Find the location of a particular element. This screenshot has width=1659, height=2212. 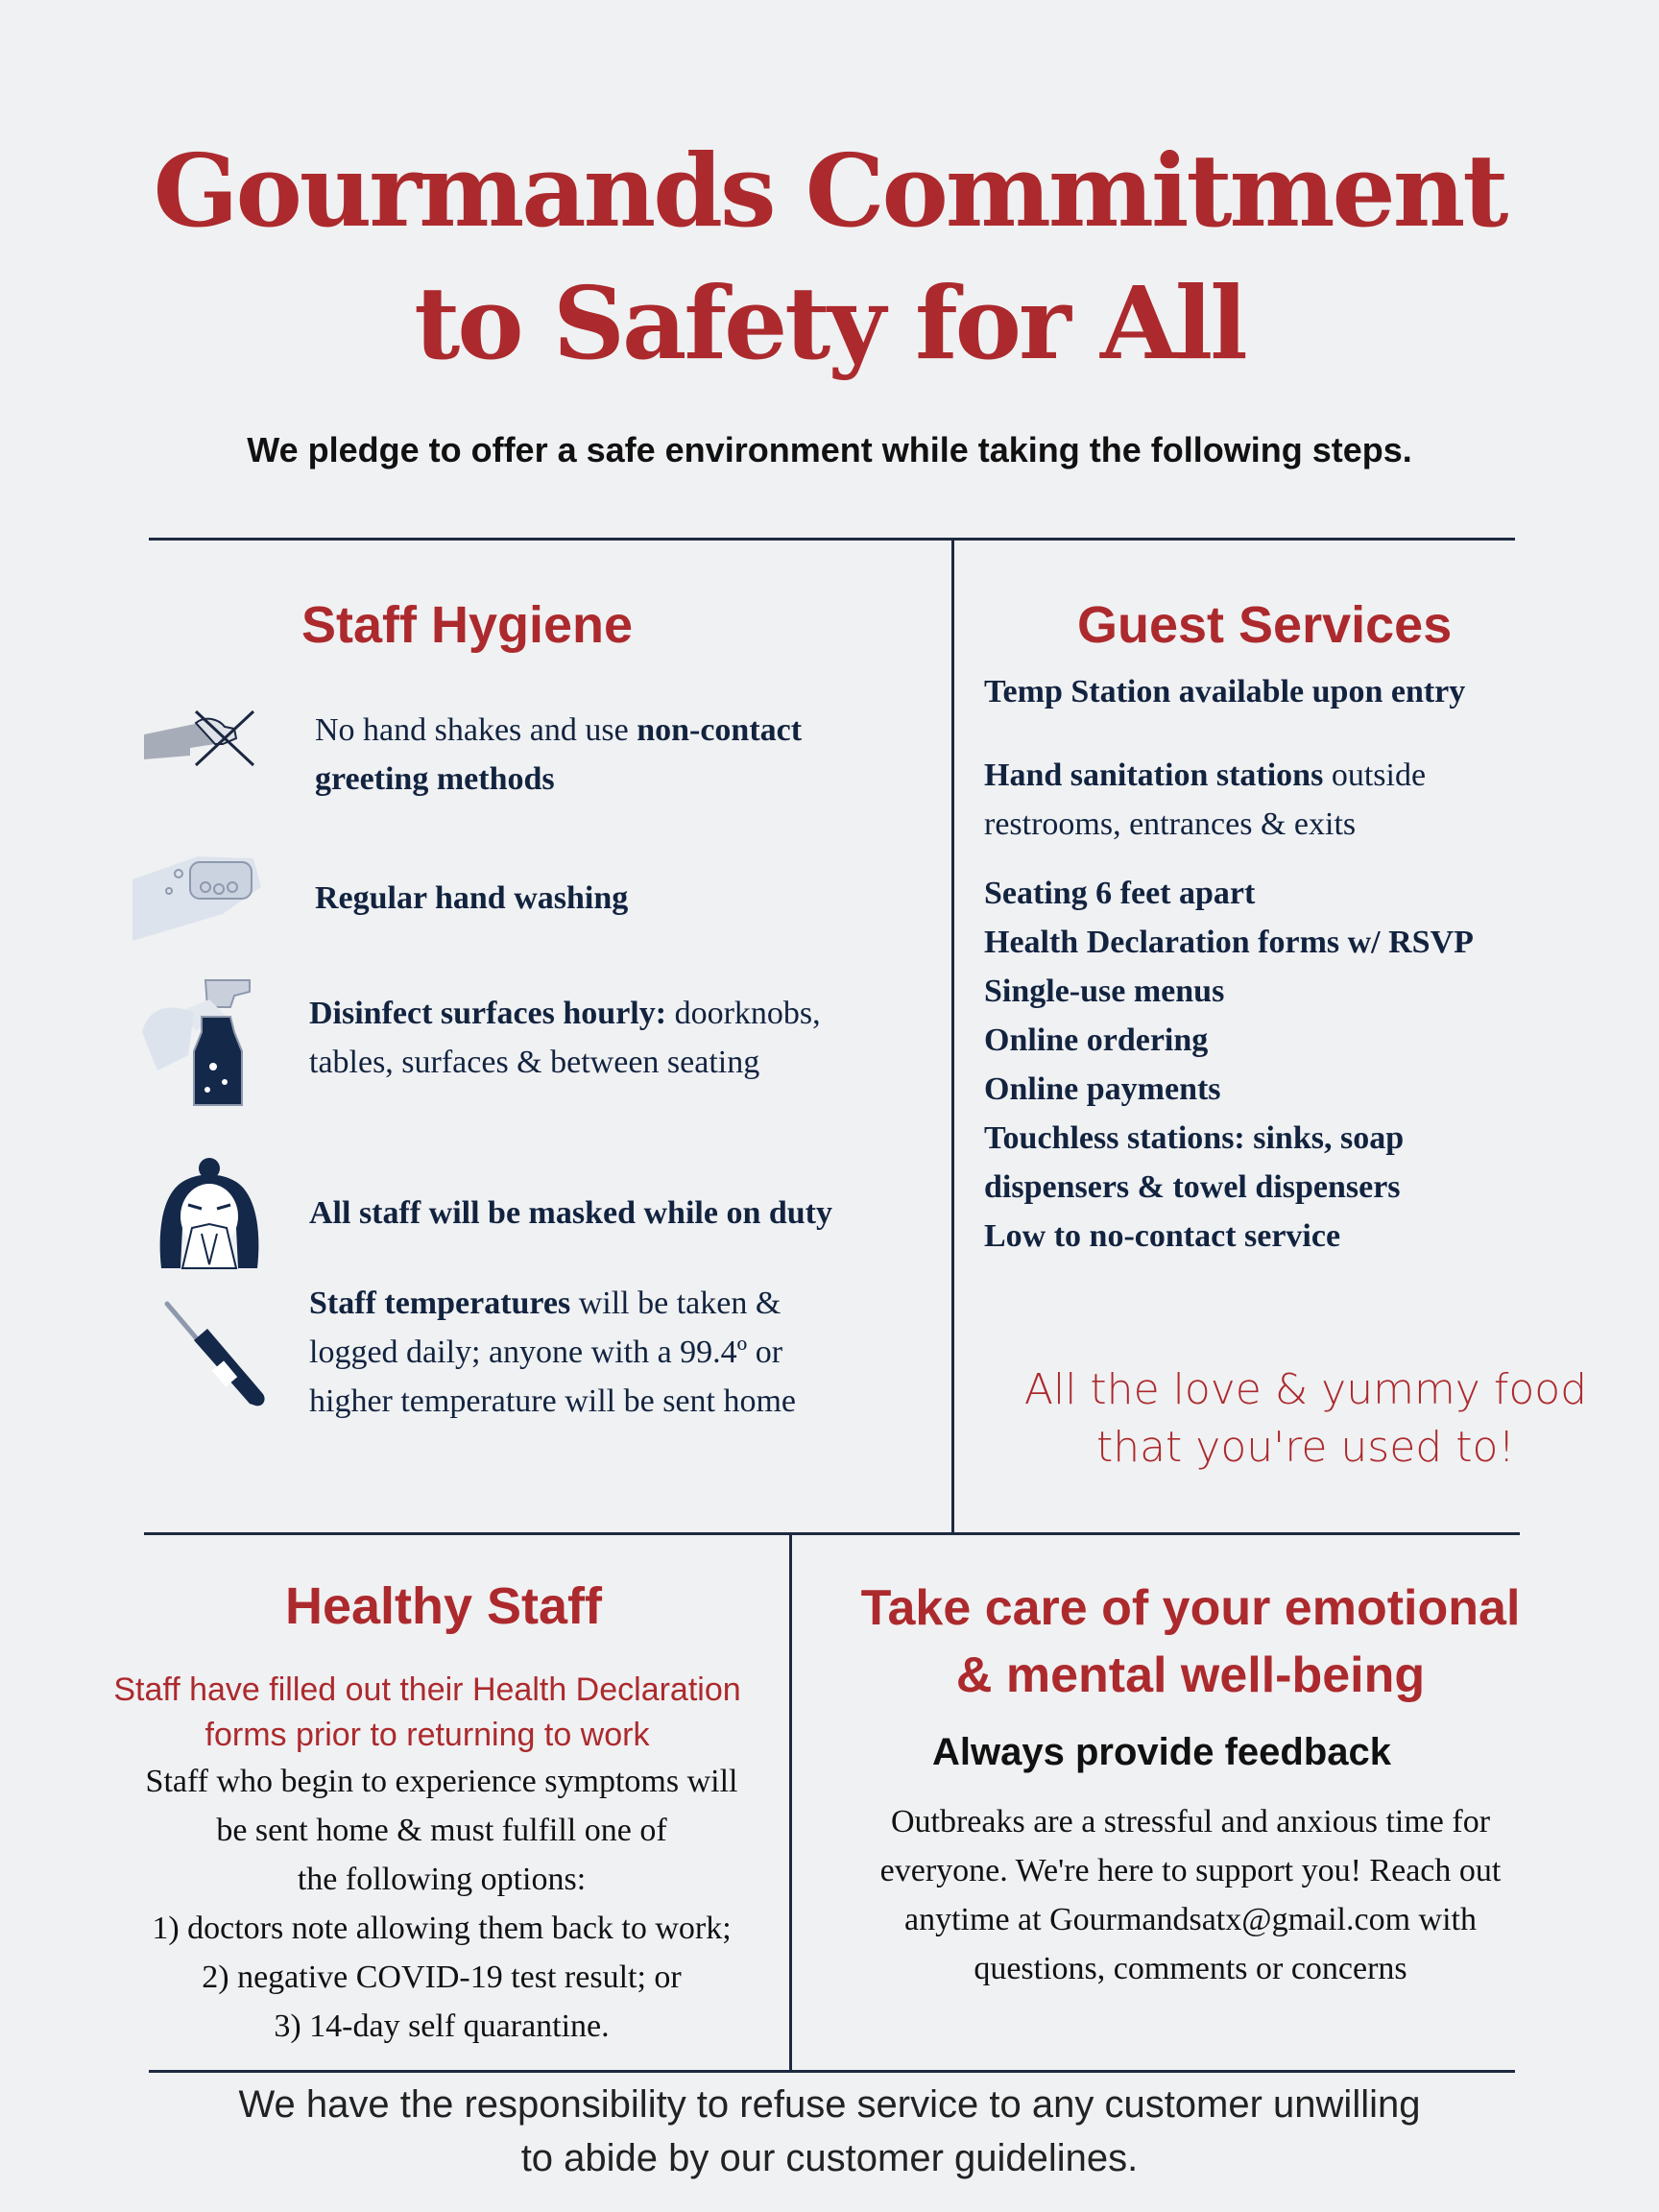

list-item: Low to no-contact service is located at coordinates (1162, 1236).